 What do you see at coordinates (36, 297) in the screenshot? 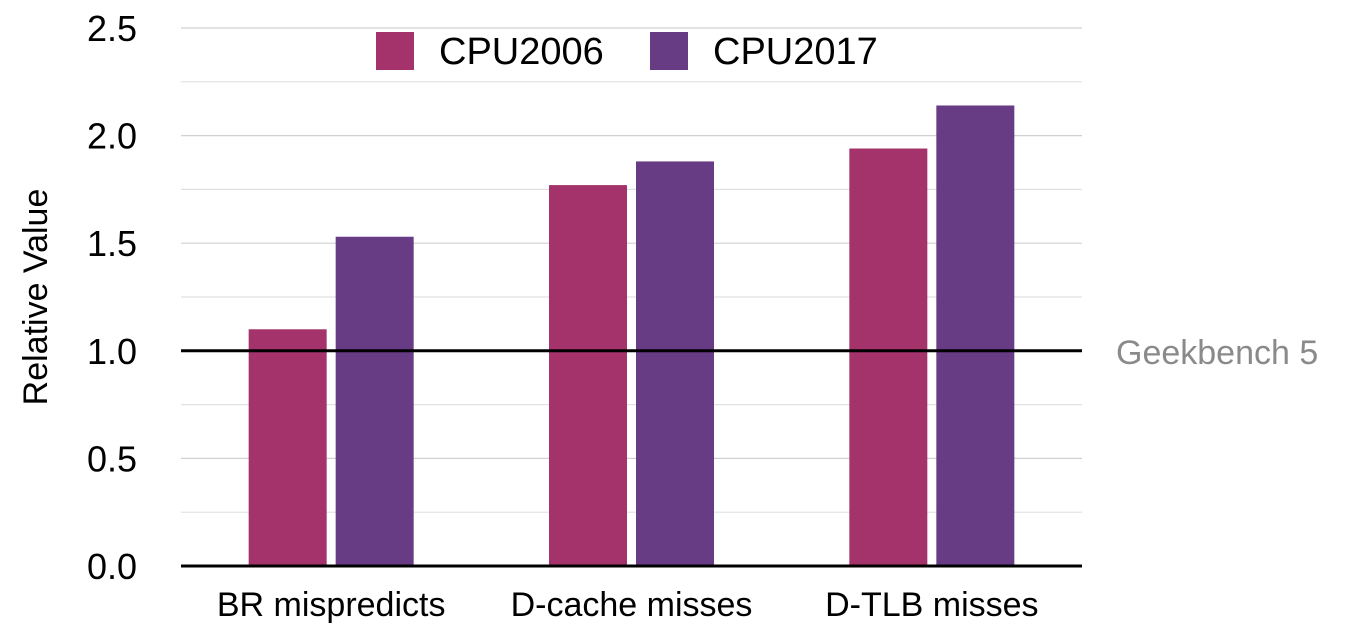
I see `y-axis-title: Relative Value` at bounding box center [36, 297].